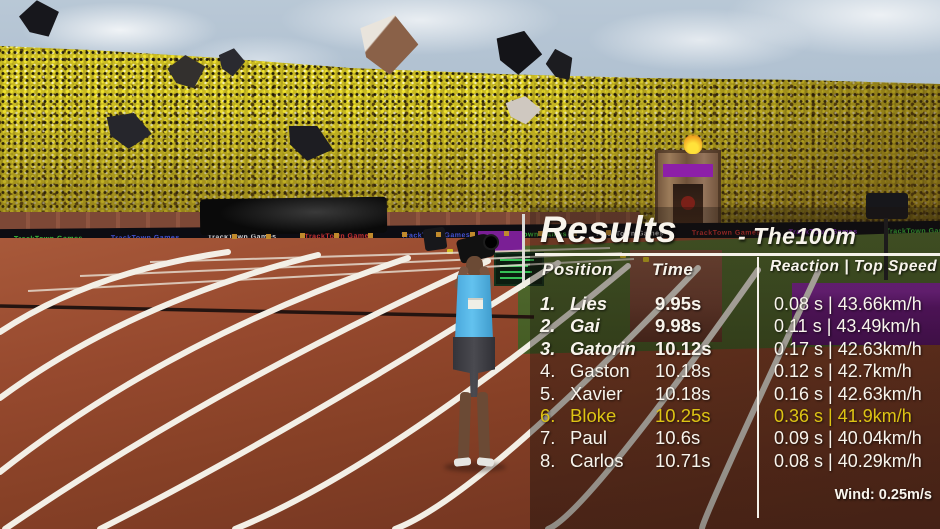  I want to click on camera-pole, so click(886, 249).